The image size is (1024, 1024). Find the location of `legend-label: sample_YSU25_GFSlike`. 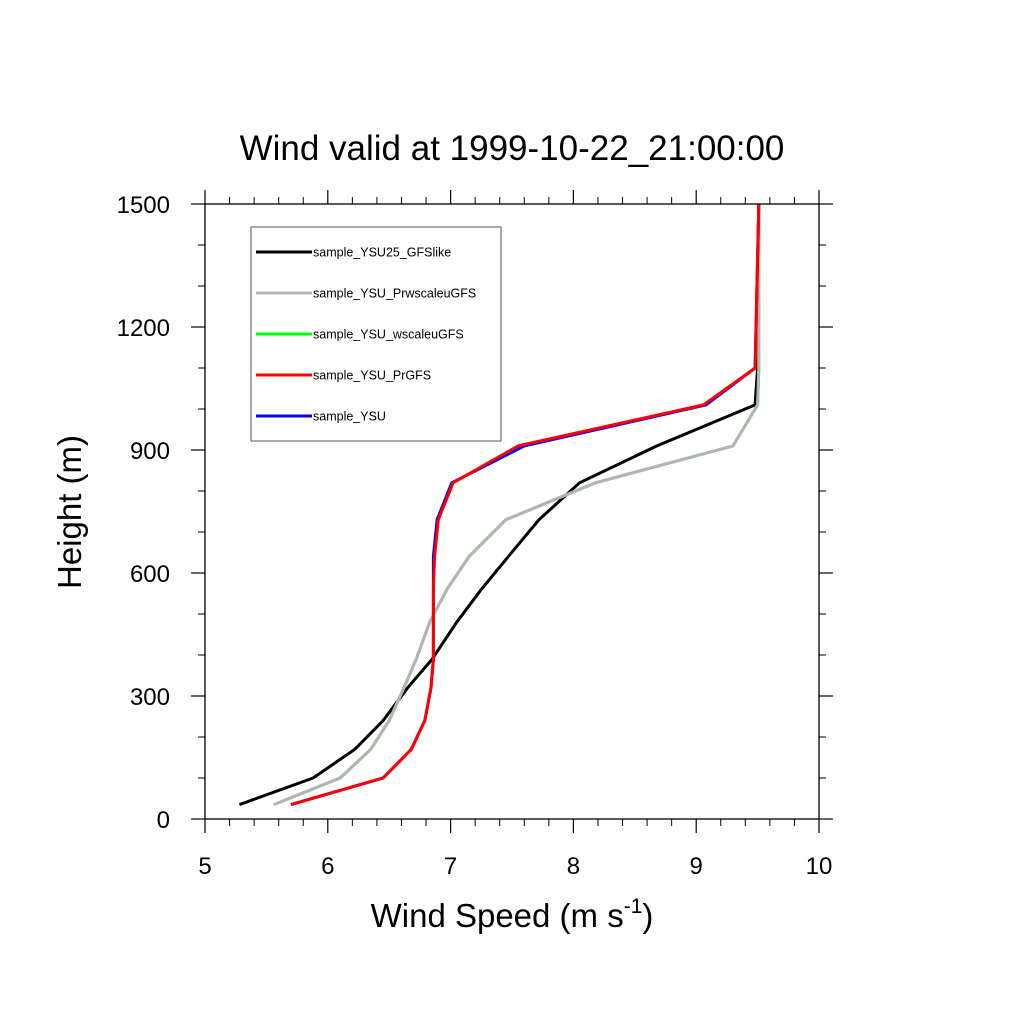

legend-label: sample_YSU25_GFSlike is located at coordinates (382, 253).